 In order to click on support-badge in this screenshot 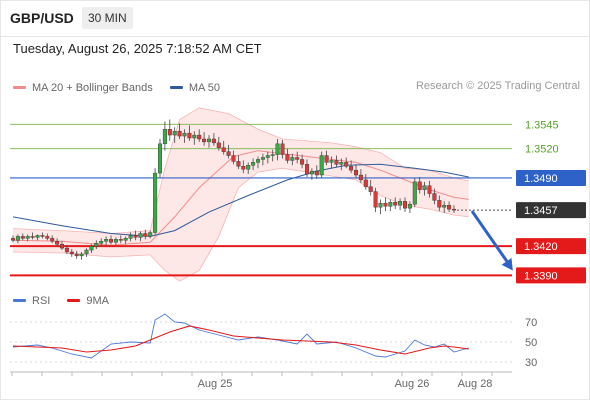, I will do `click(551, 246)`.